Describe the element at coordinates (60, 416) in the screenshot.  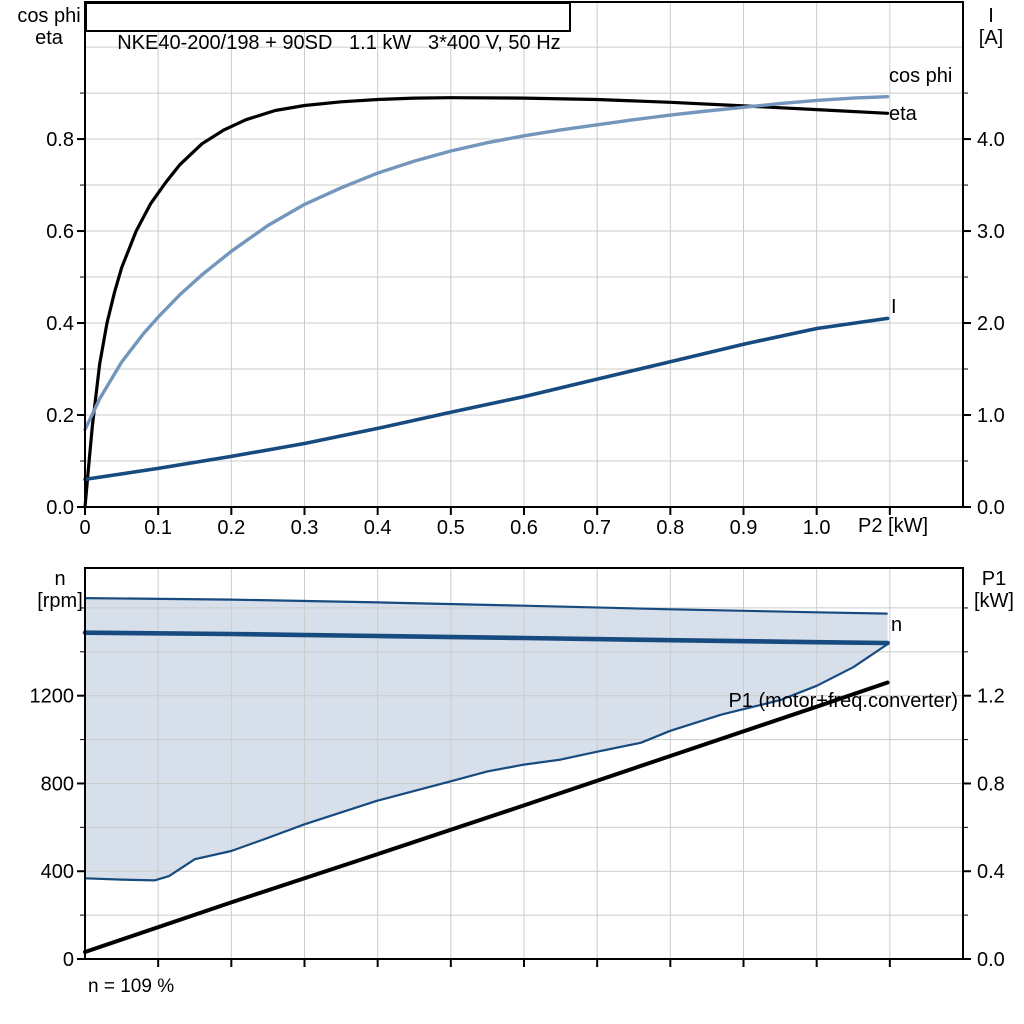
I see `left-axis-tick-label: 0.2` at that location.